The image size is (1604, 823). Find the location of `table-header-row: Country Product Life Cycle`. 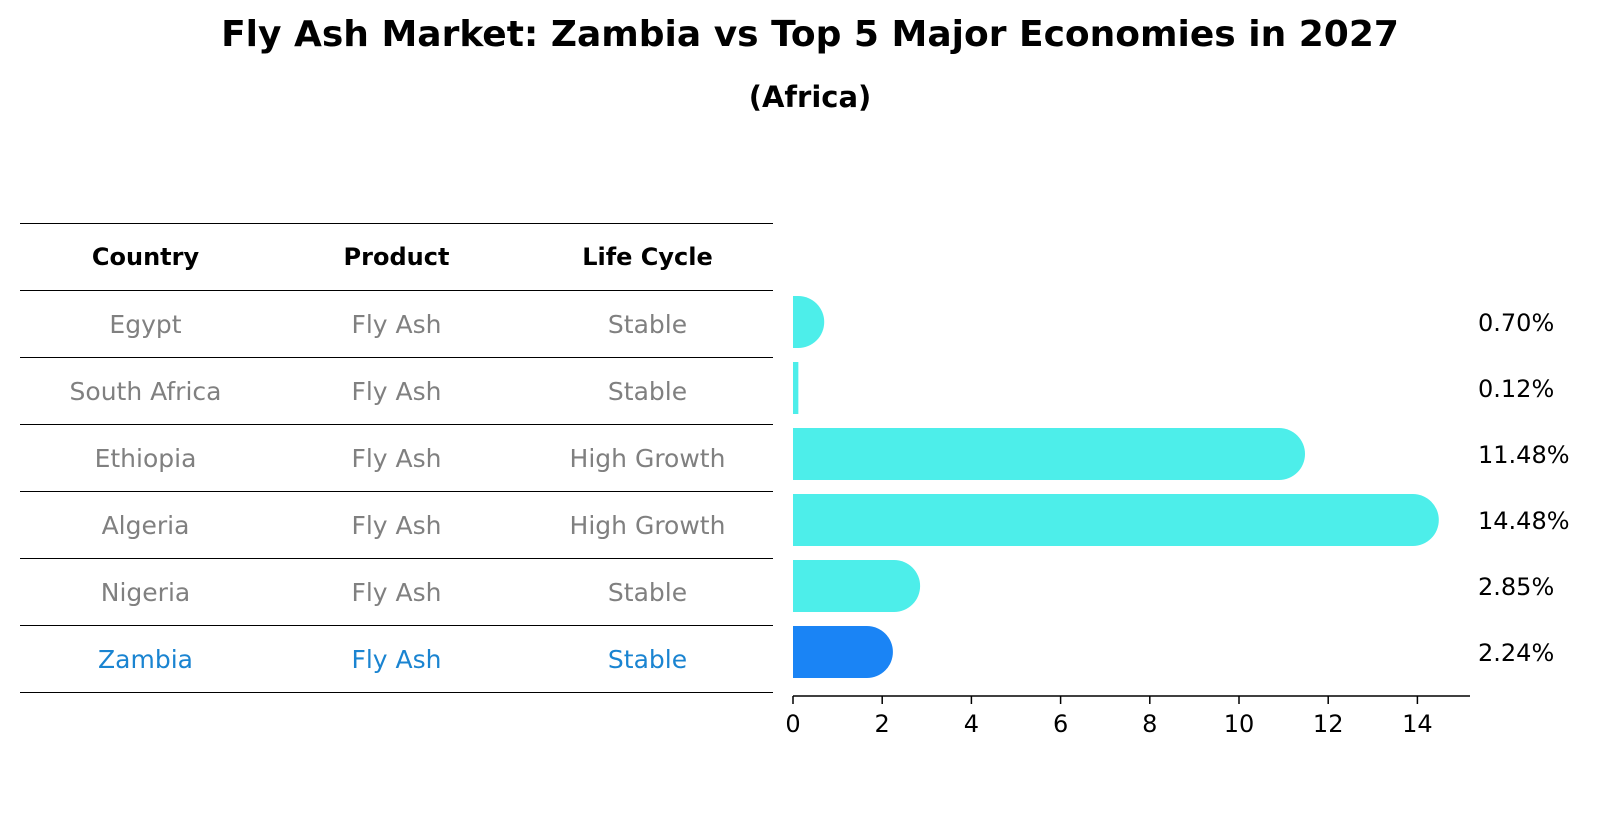

table-header-row: Country Product Life Cycle is located at coordinates (396, 257).